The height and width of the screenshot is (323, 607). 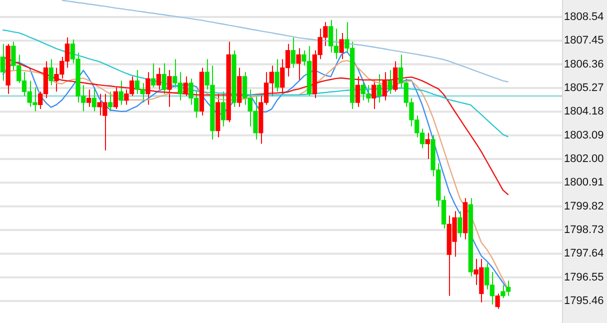 What do you see at coordinates (584, 112) in the screenshot?
I see `y-tick-label: 1804.18` at bounding box center [584, 112].